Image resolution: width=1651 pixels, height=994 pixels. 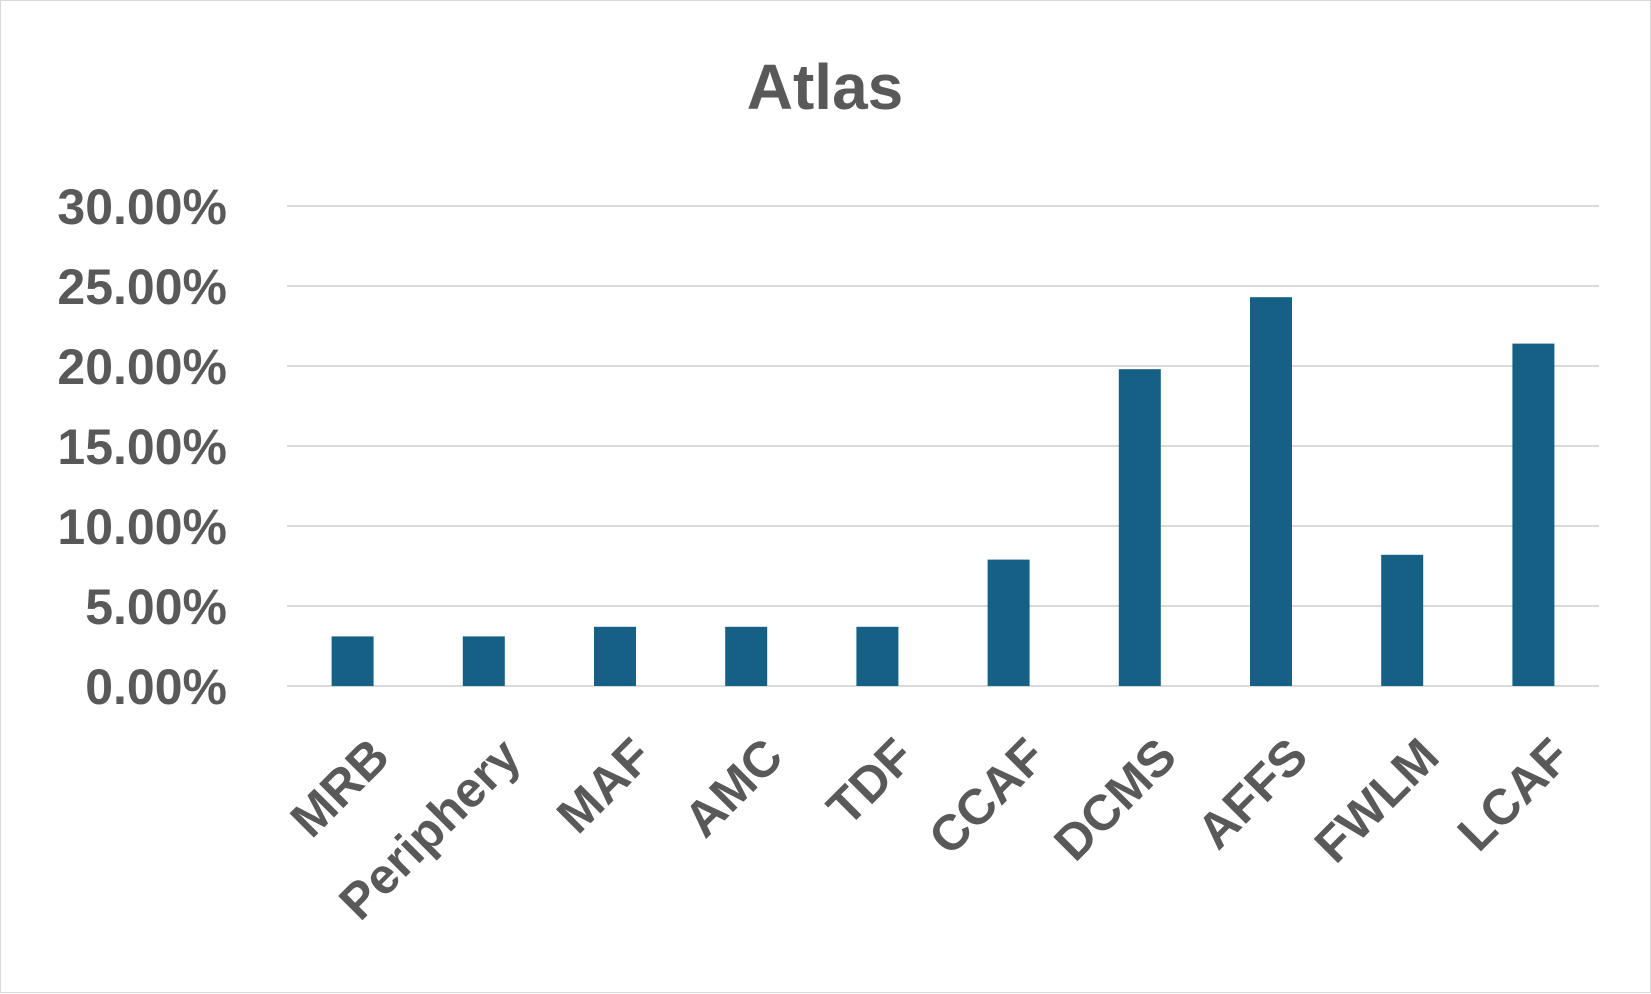 I want to click on y-tick-label: 5.00%, so click(x=156, y=607).